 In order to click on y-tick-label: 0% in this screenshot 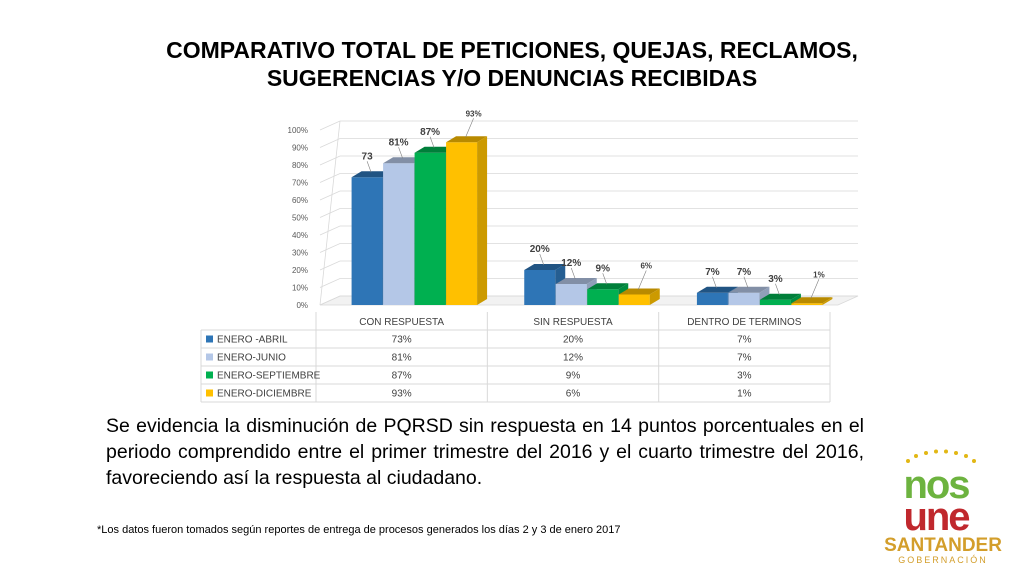, I will do `click(302, 305)`.